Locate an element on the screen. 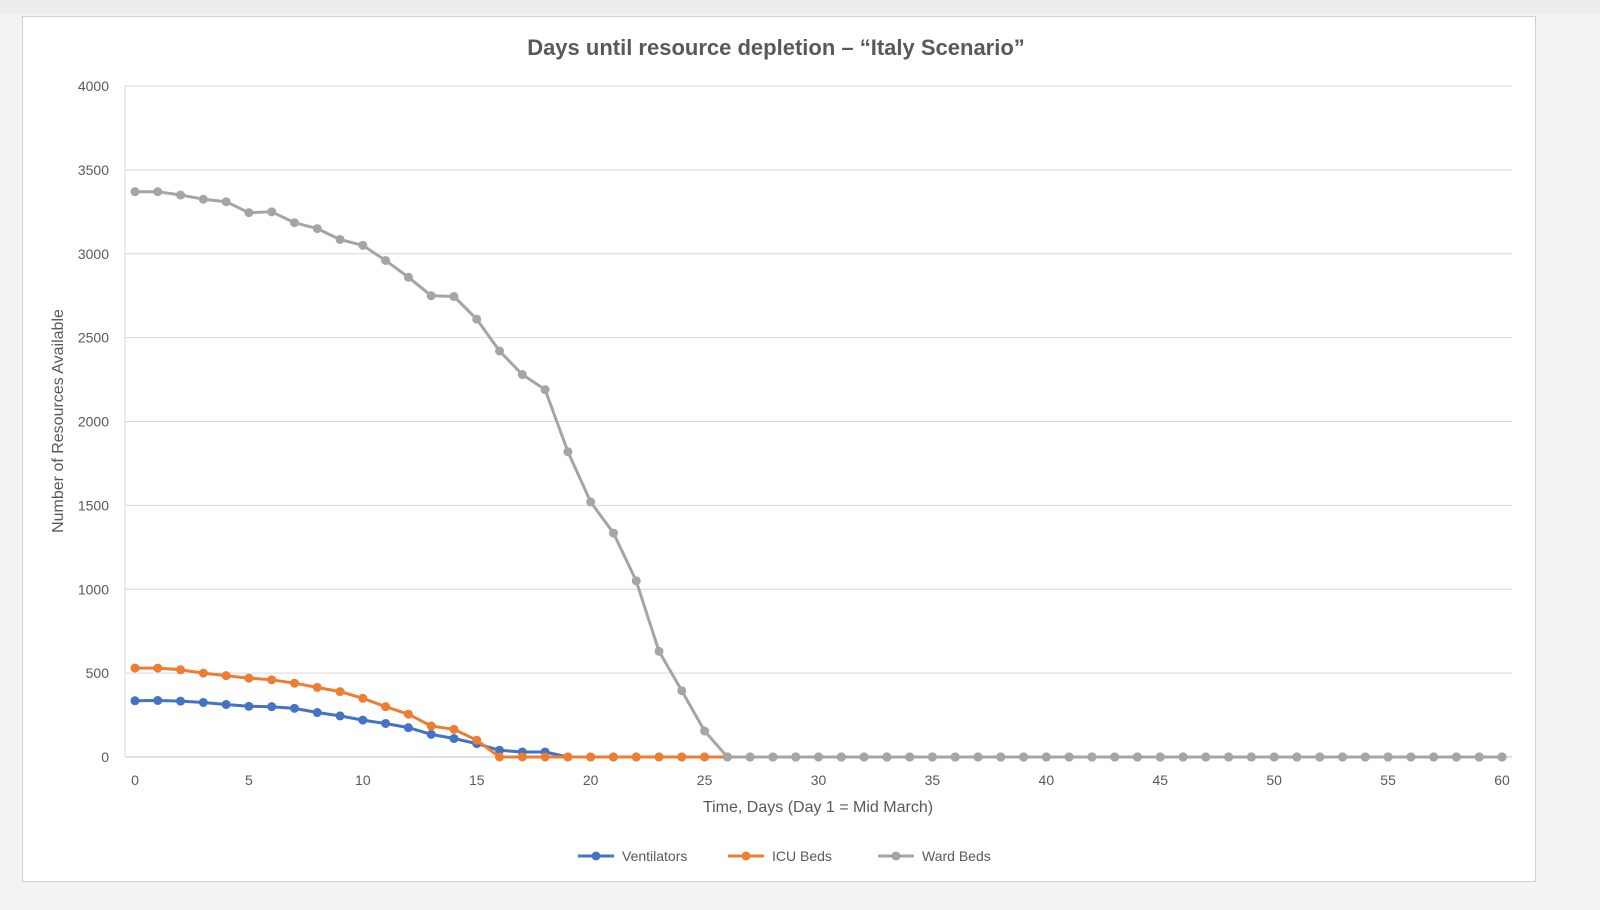 Image resolution: width=1600 pixels, height=910 pixels. series-icu-beds is located at coordinates (818, 712).